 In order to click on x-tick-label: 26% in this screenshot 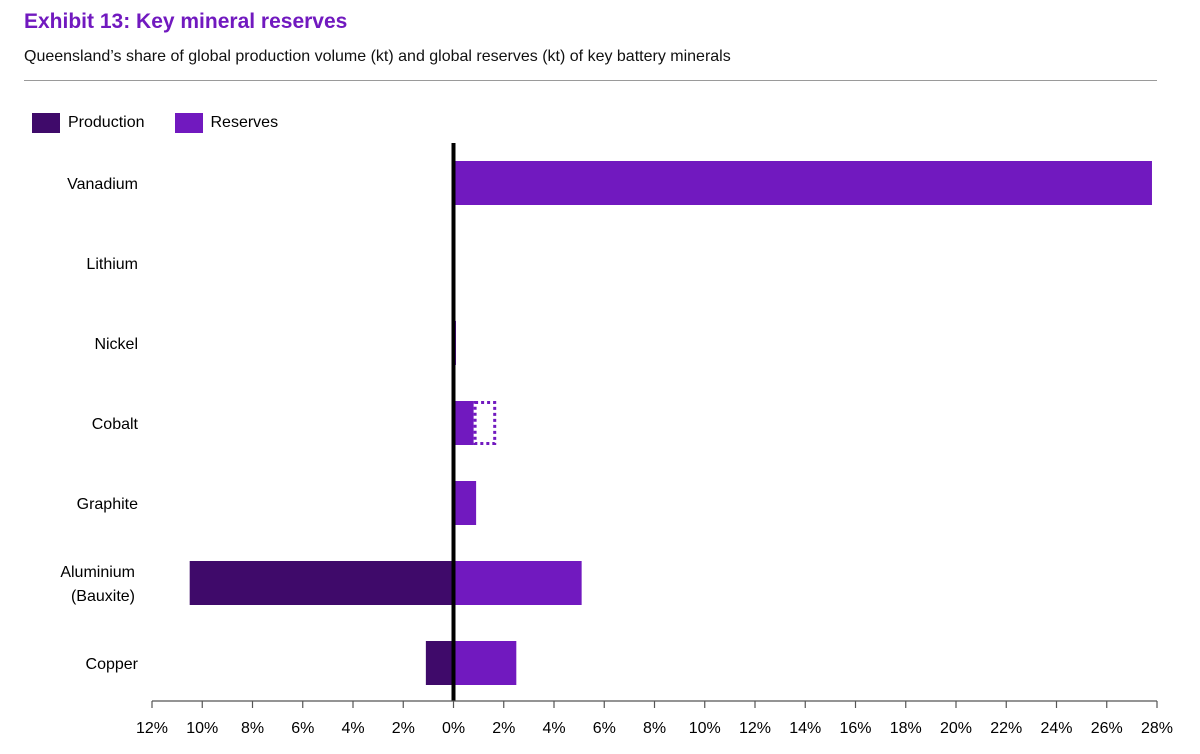, I will do `click(1107, 728)`.